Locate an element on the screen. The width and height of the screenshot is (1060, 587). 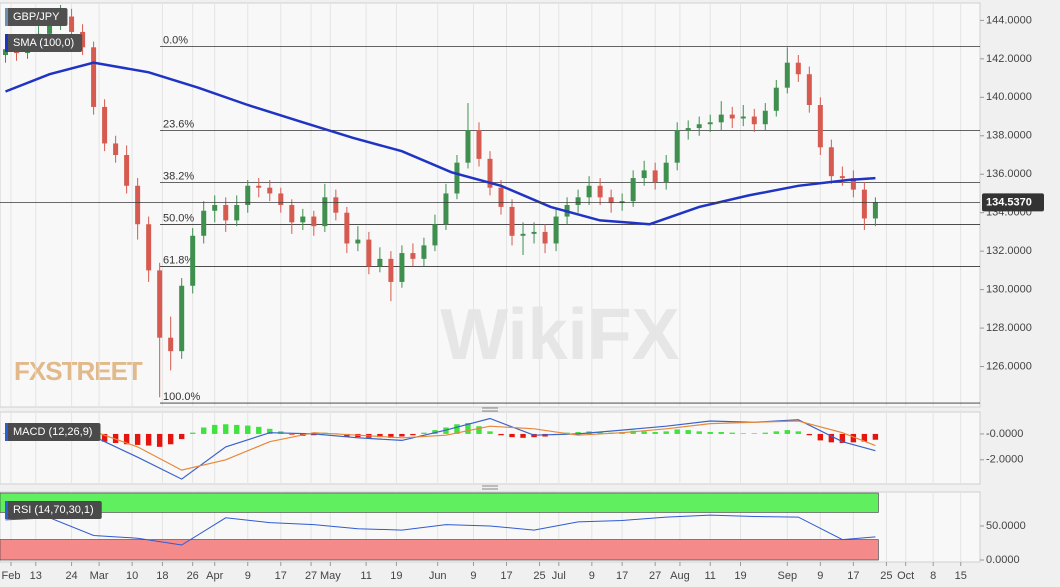
x-tick-label: 15 is located at coordinates (961, 576).